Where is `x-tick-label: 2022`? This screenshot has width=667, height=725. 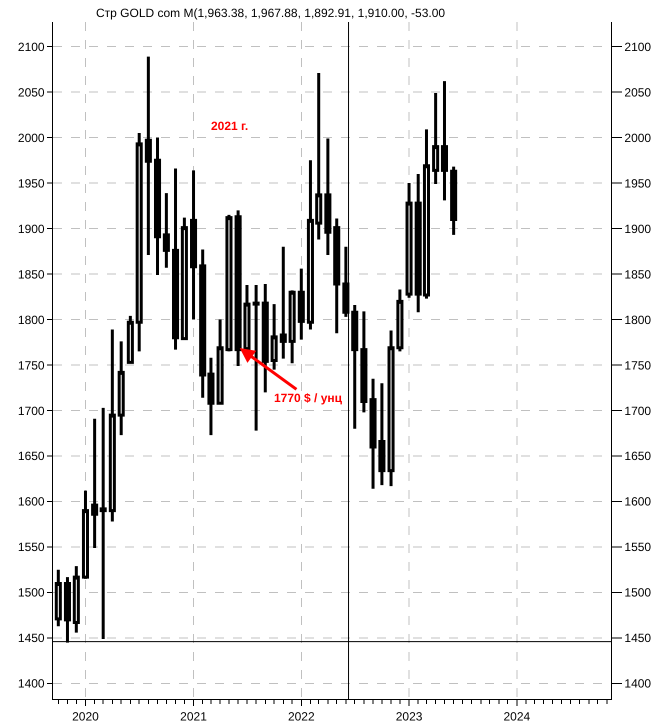
x-tick-label: 2022 is located at coordinates (301, 716).